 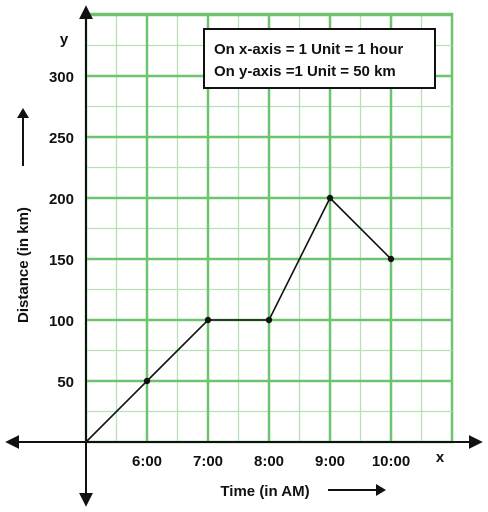 What do you see at coordinates (61, 199) in the screenshot?
I see `y-tick-label: 200` at bounding box center [61, 199].